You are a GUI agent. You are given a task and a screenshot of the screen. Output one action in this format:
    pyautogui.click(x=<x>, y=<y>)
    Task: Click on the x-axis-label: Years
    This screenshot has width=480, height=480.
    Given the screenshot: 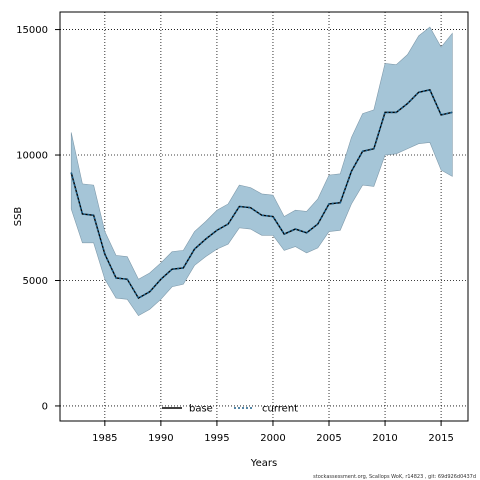 What is the action you would take?
    pyautogui.click(x=263, y=463)
    